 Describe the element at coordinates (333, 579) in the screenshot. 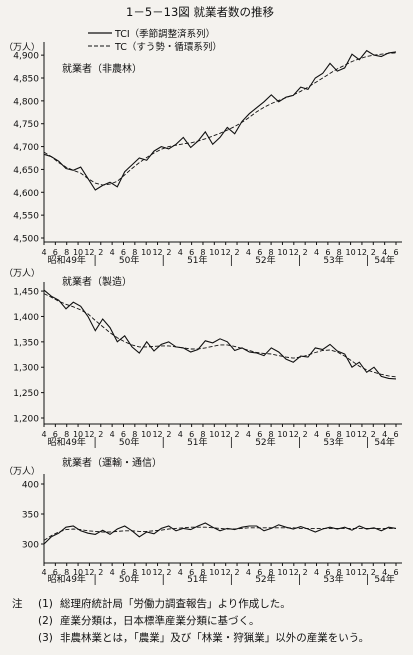

I see `year-label: 53年` at that location.